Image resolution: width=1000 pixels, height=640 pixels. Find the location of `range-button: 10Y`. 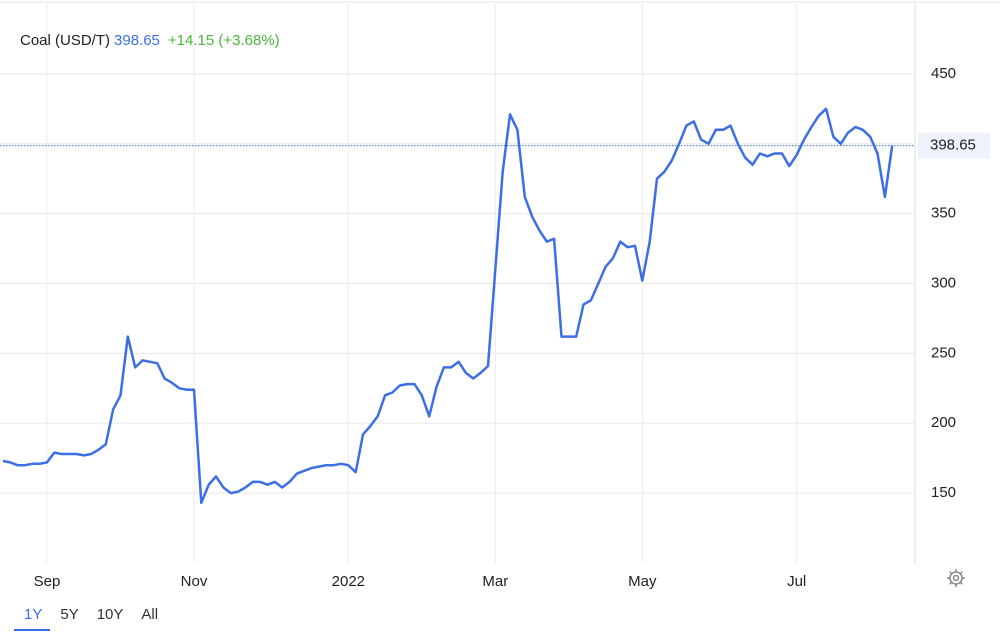

range-button: 10Y is located at coordinates (110, 614).